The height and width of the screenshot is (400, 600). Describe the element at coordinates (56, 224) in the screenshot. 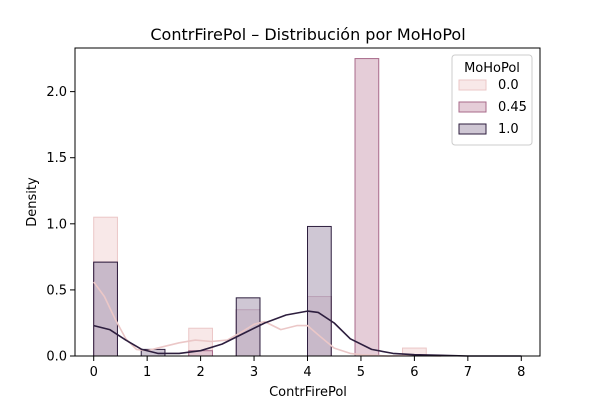

I see `y-tick-label-2: 1.0` at that location.